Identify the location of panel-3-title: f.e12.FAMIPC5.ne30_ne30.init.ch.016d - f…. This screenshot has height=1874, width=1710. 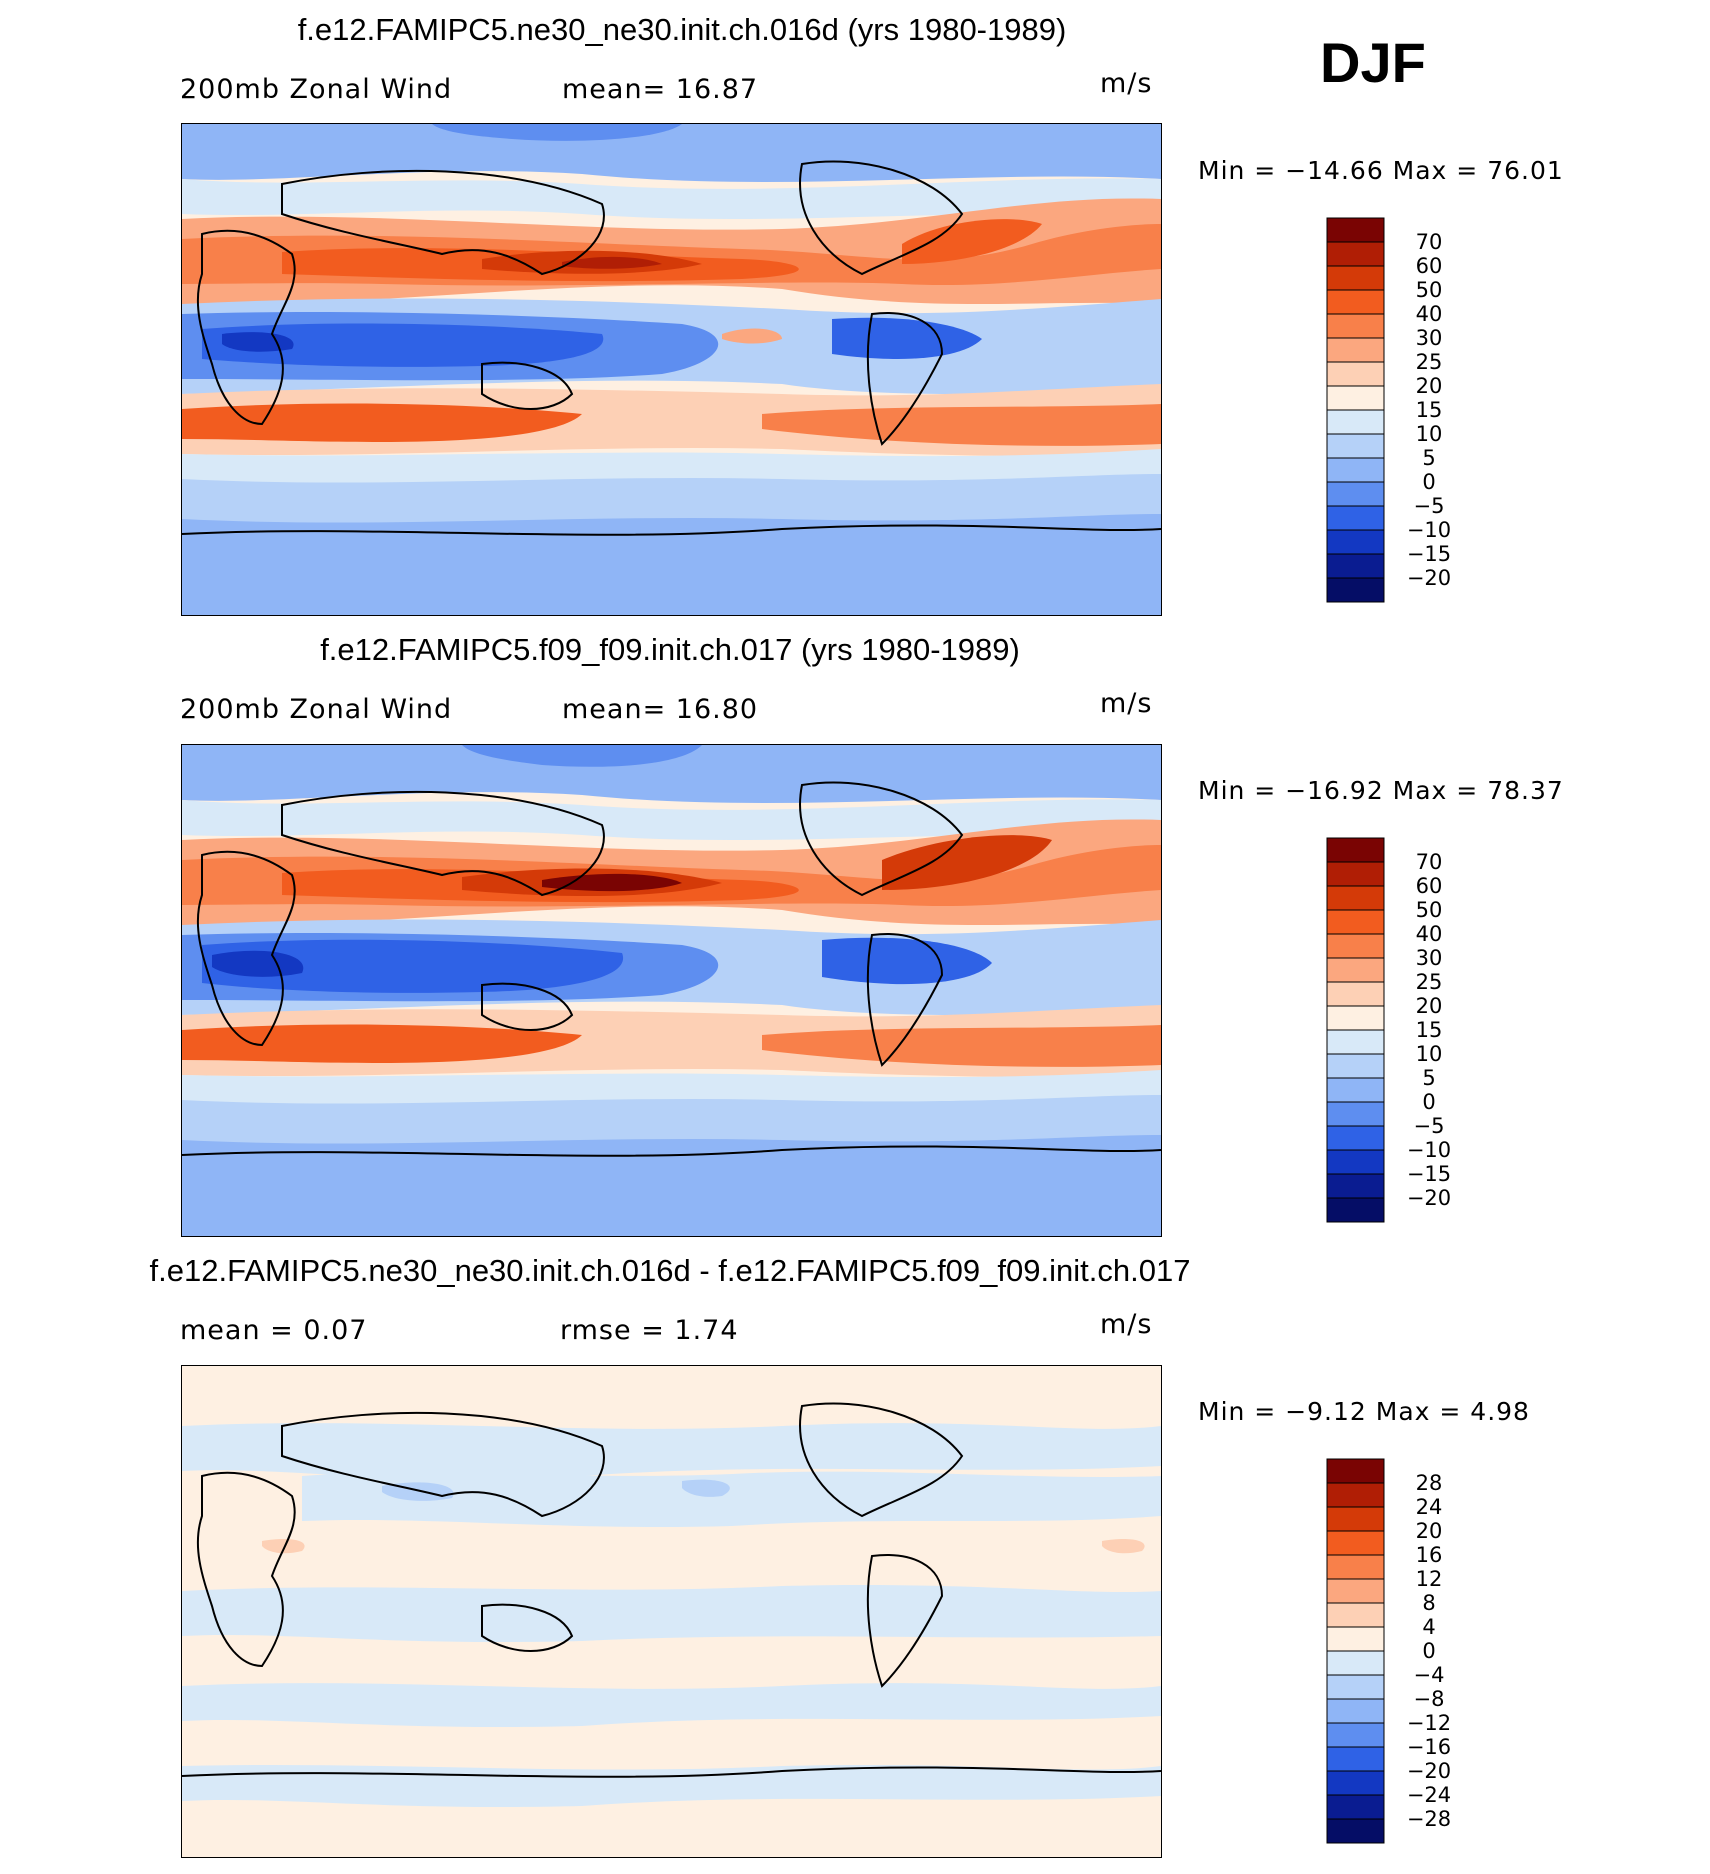
(670, 1270).